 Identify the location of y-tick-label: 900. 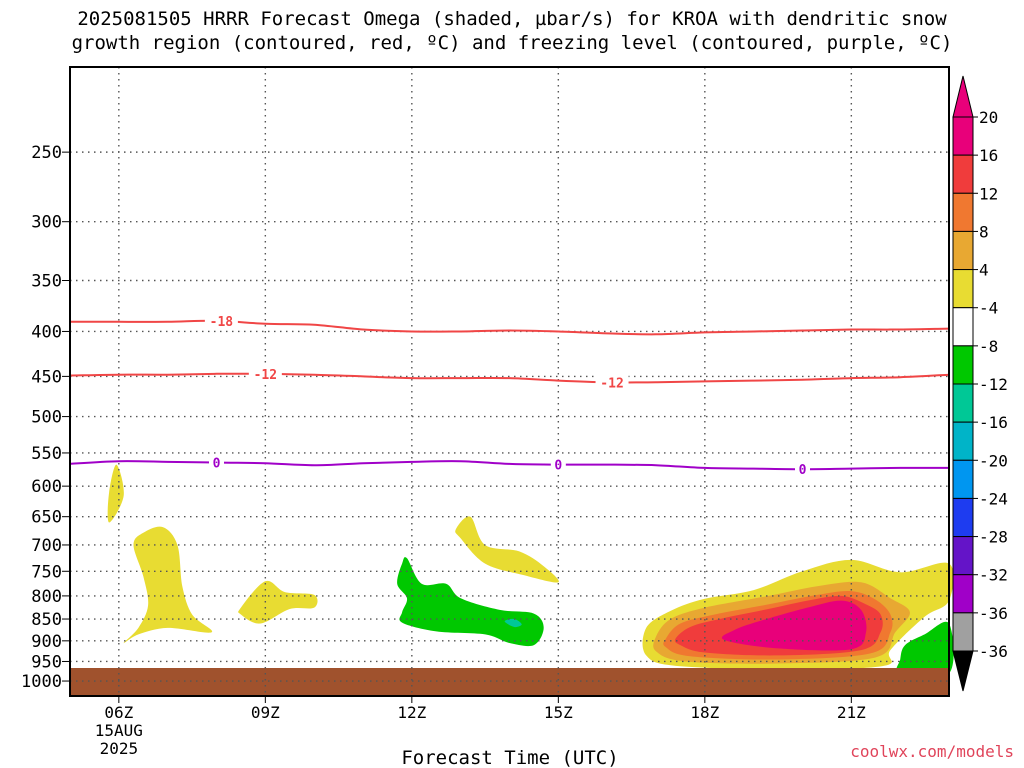
(46, 642).